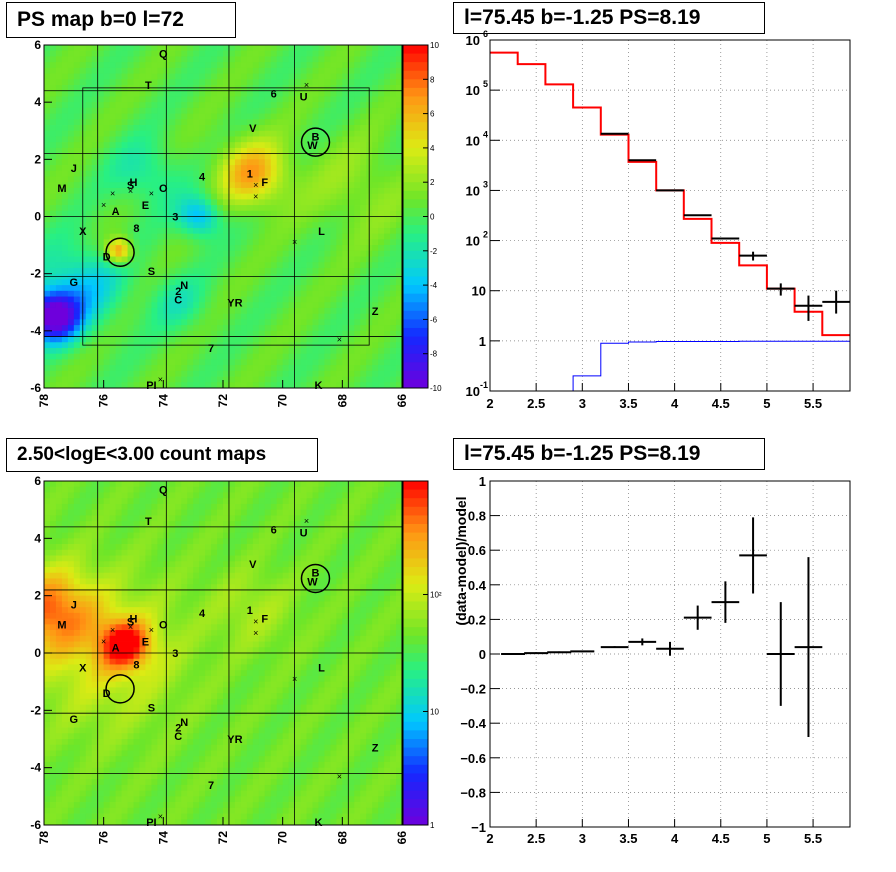 The height and width of the screenshot is (872, 896). Describe the element at coordinates (178, 300) in the screenshot. I see `source-label: C` at that location.